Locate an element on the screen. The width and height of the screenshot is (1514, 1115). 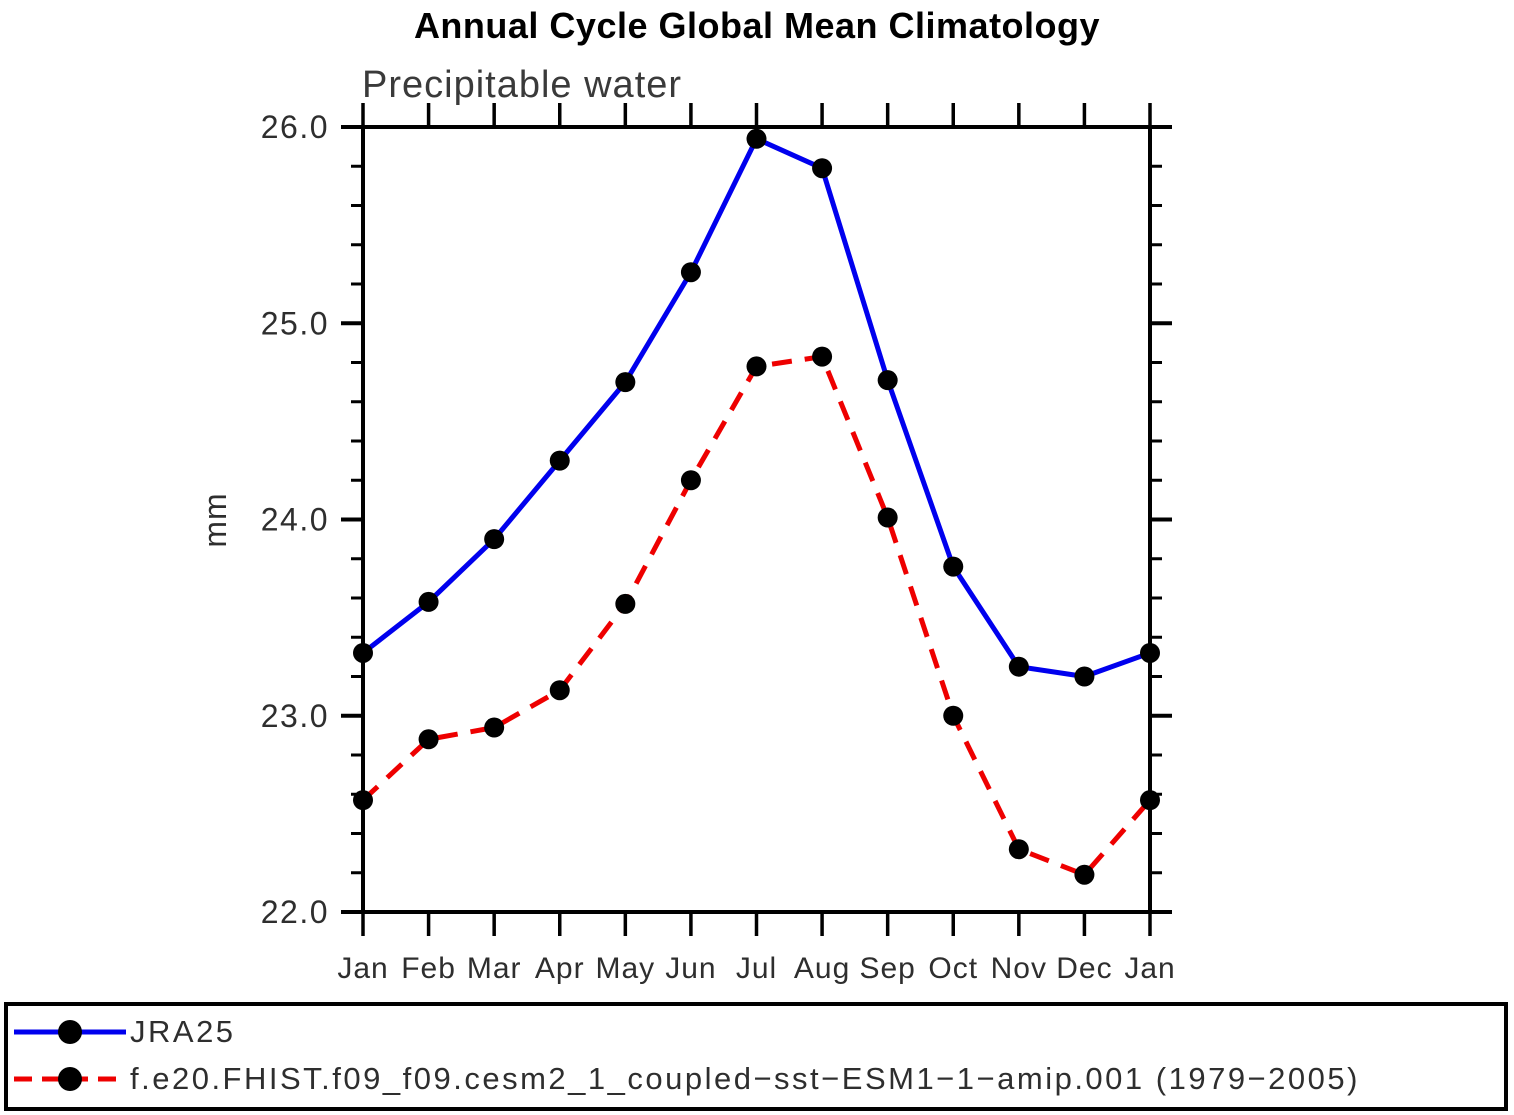
x-tick-label: Aug is located at coordinates (822, 968).